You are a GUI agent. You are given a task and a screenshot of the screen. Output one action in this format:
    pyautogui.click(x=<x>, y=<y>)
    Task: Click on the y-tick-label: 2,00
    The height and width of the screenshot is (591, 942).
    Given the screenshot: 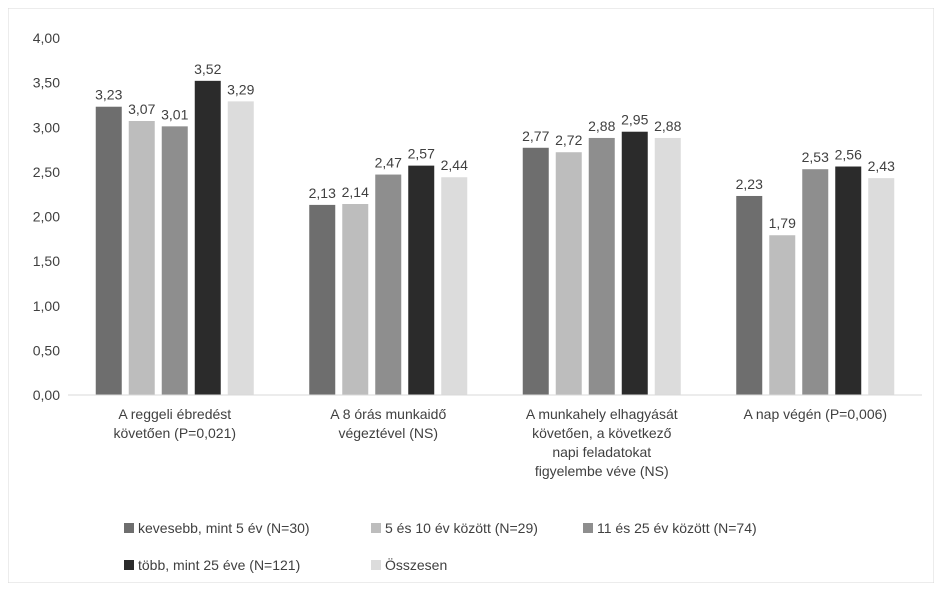 What is the action you would take?
    pyautogui.click(x=46, y=217)
    